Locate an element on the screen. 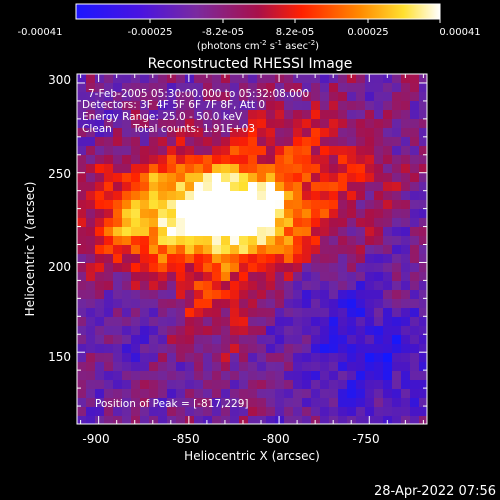  detectors-text: Detectors: 3F 4F 5F 6F 7F 8F, Att 0 is located at coordinates (173, 105).